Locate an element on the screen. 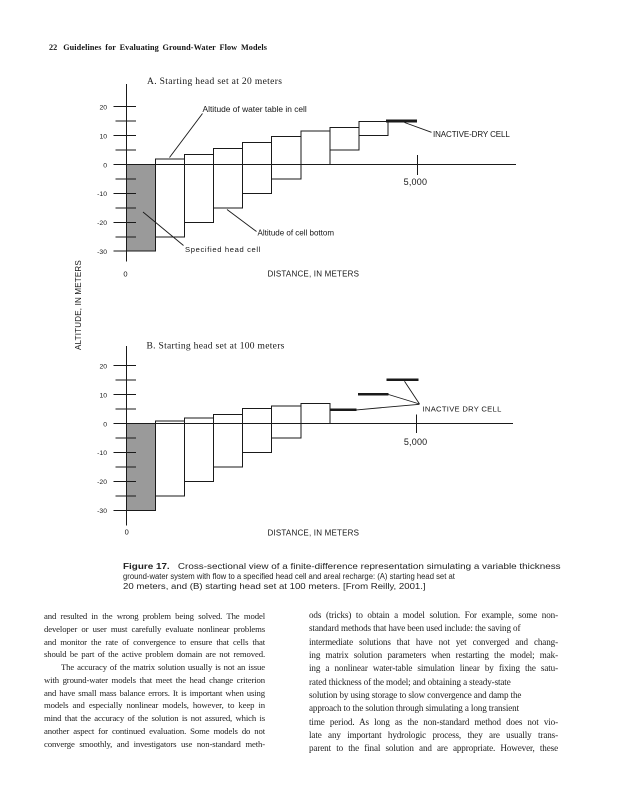  svg-text: INACTIVE-DRY CELL is located at coordinates (471, 134).